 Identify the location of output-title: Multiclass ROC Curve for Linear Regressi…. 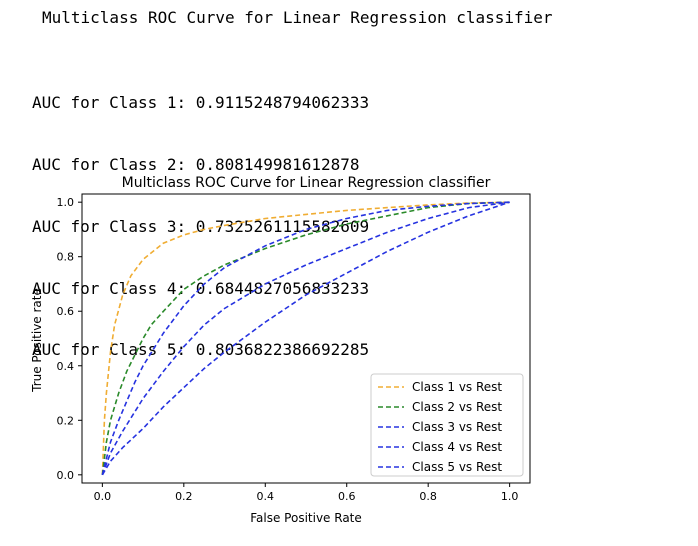
(297, 17).